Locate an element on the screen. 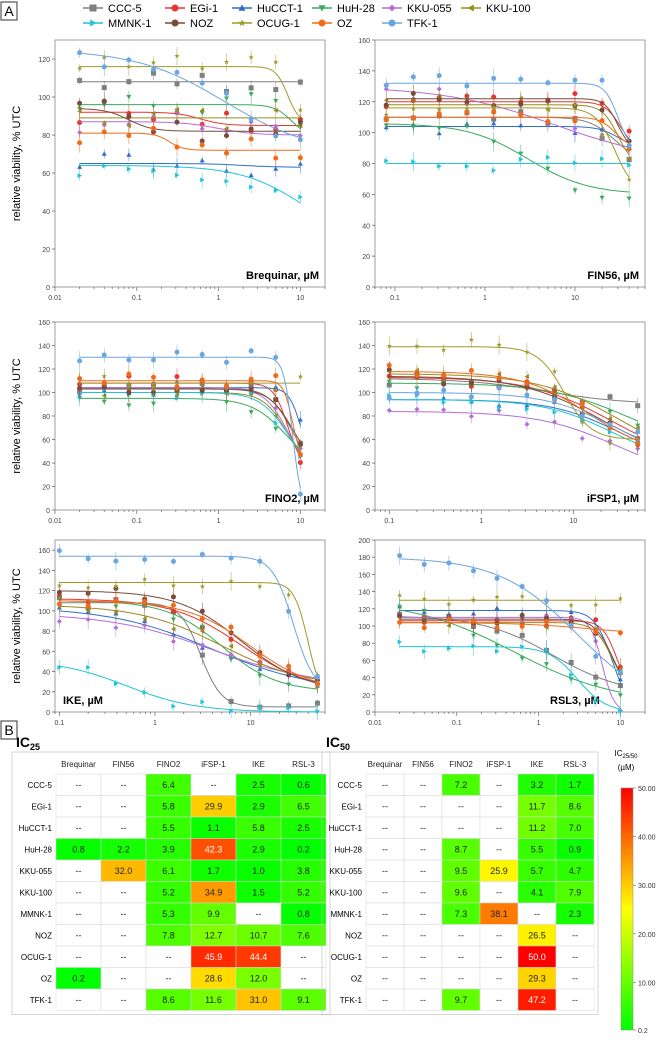 The width and height of the screenshot is (665, 1044). series-noz is located at coordinates (190, 119).